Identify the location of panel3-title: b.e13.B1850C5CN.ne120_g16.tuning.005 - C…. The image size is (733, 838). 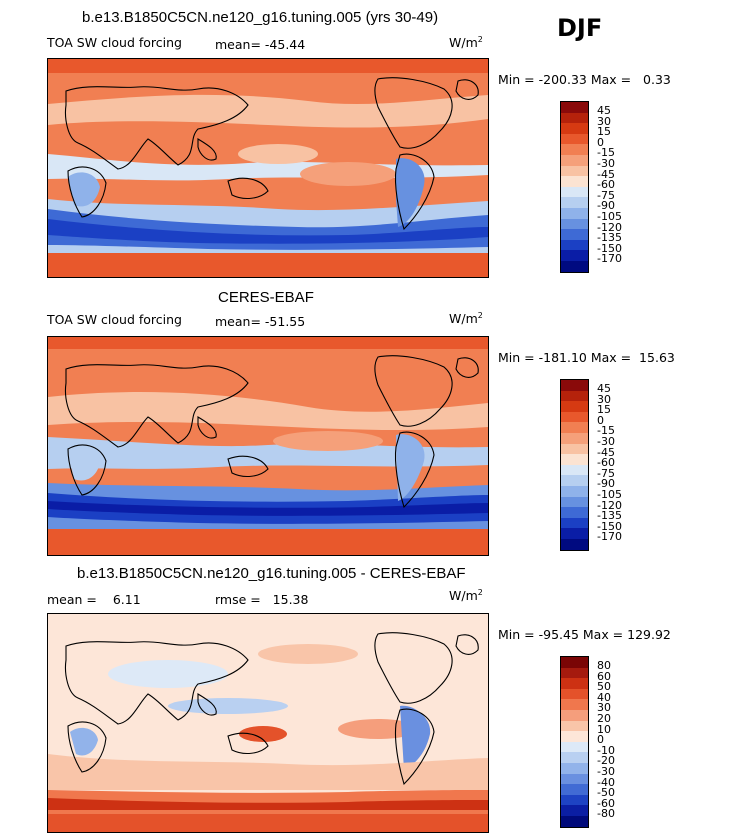
(271, 573).